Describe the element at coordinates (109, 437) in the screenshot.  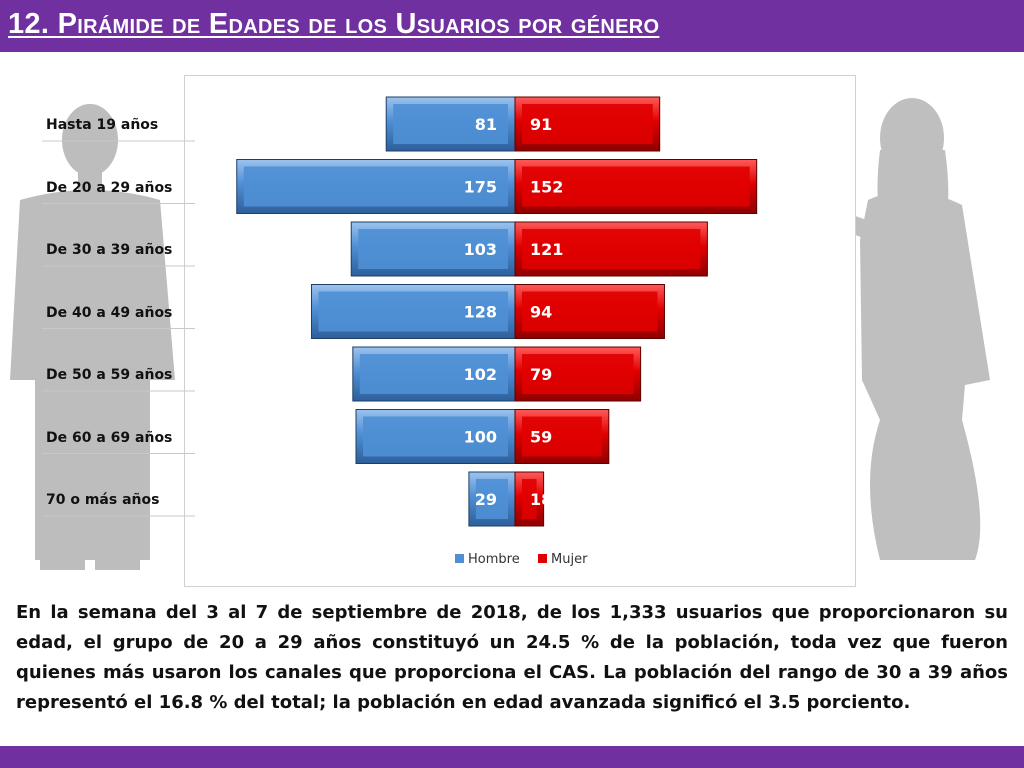
I see `category-label: De 60 a 69 años` at that location.